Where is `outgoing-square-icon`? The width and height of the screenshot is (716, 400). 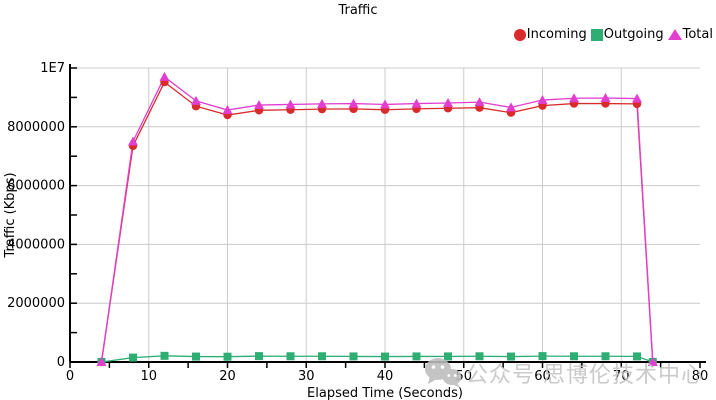
outgoing-square-icon is located at coordinates (596, 34).